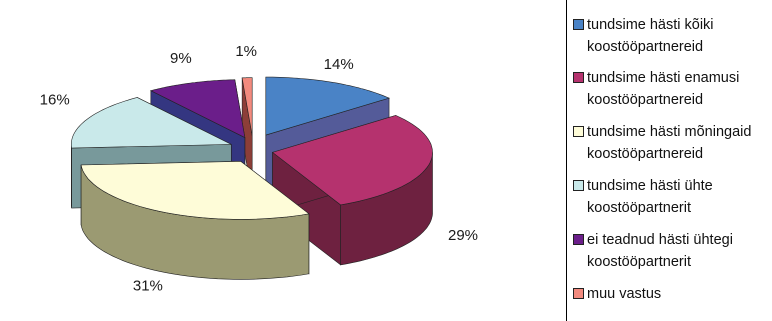  What do you see at coordinates (650, 186) in the screenshot?
I see `legend-label: tundsime hästi ühte` at bounding box center [650, 186].